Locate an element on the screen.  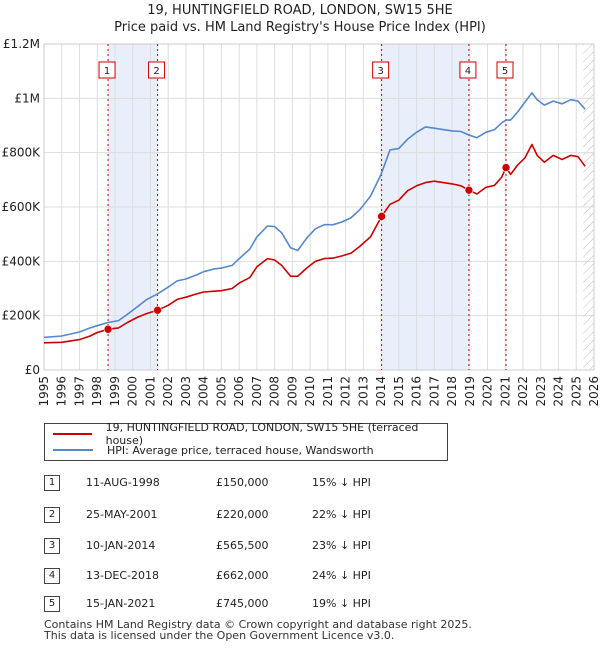
sale-row: 3 10-JAN-2014 £565,500 23% ↓ HPI is located at coordinates (300, 547).